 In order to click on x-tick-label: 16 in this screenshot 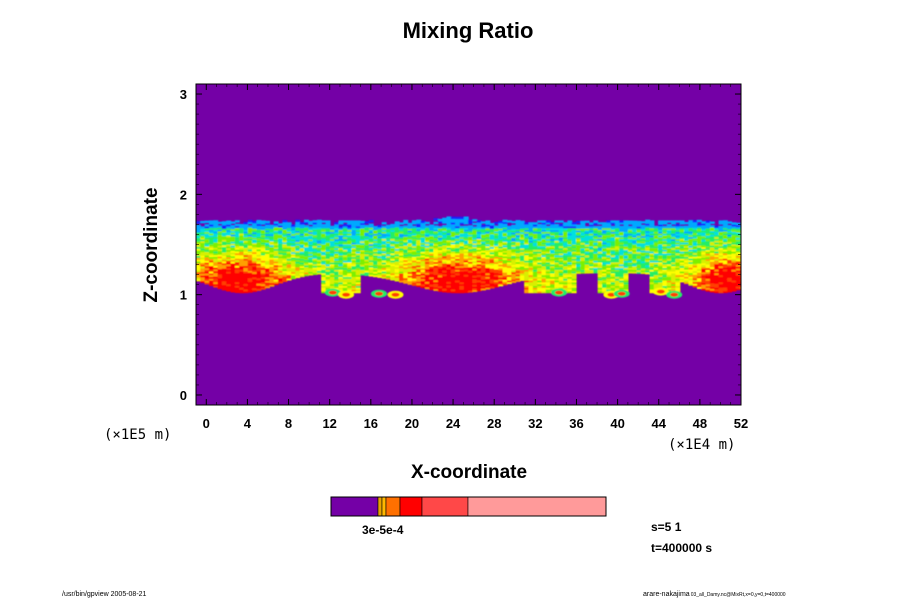, I will do `click(371, 423)`.